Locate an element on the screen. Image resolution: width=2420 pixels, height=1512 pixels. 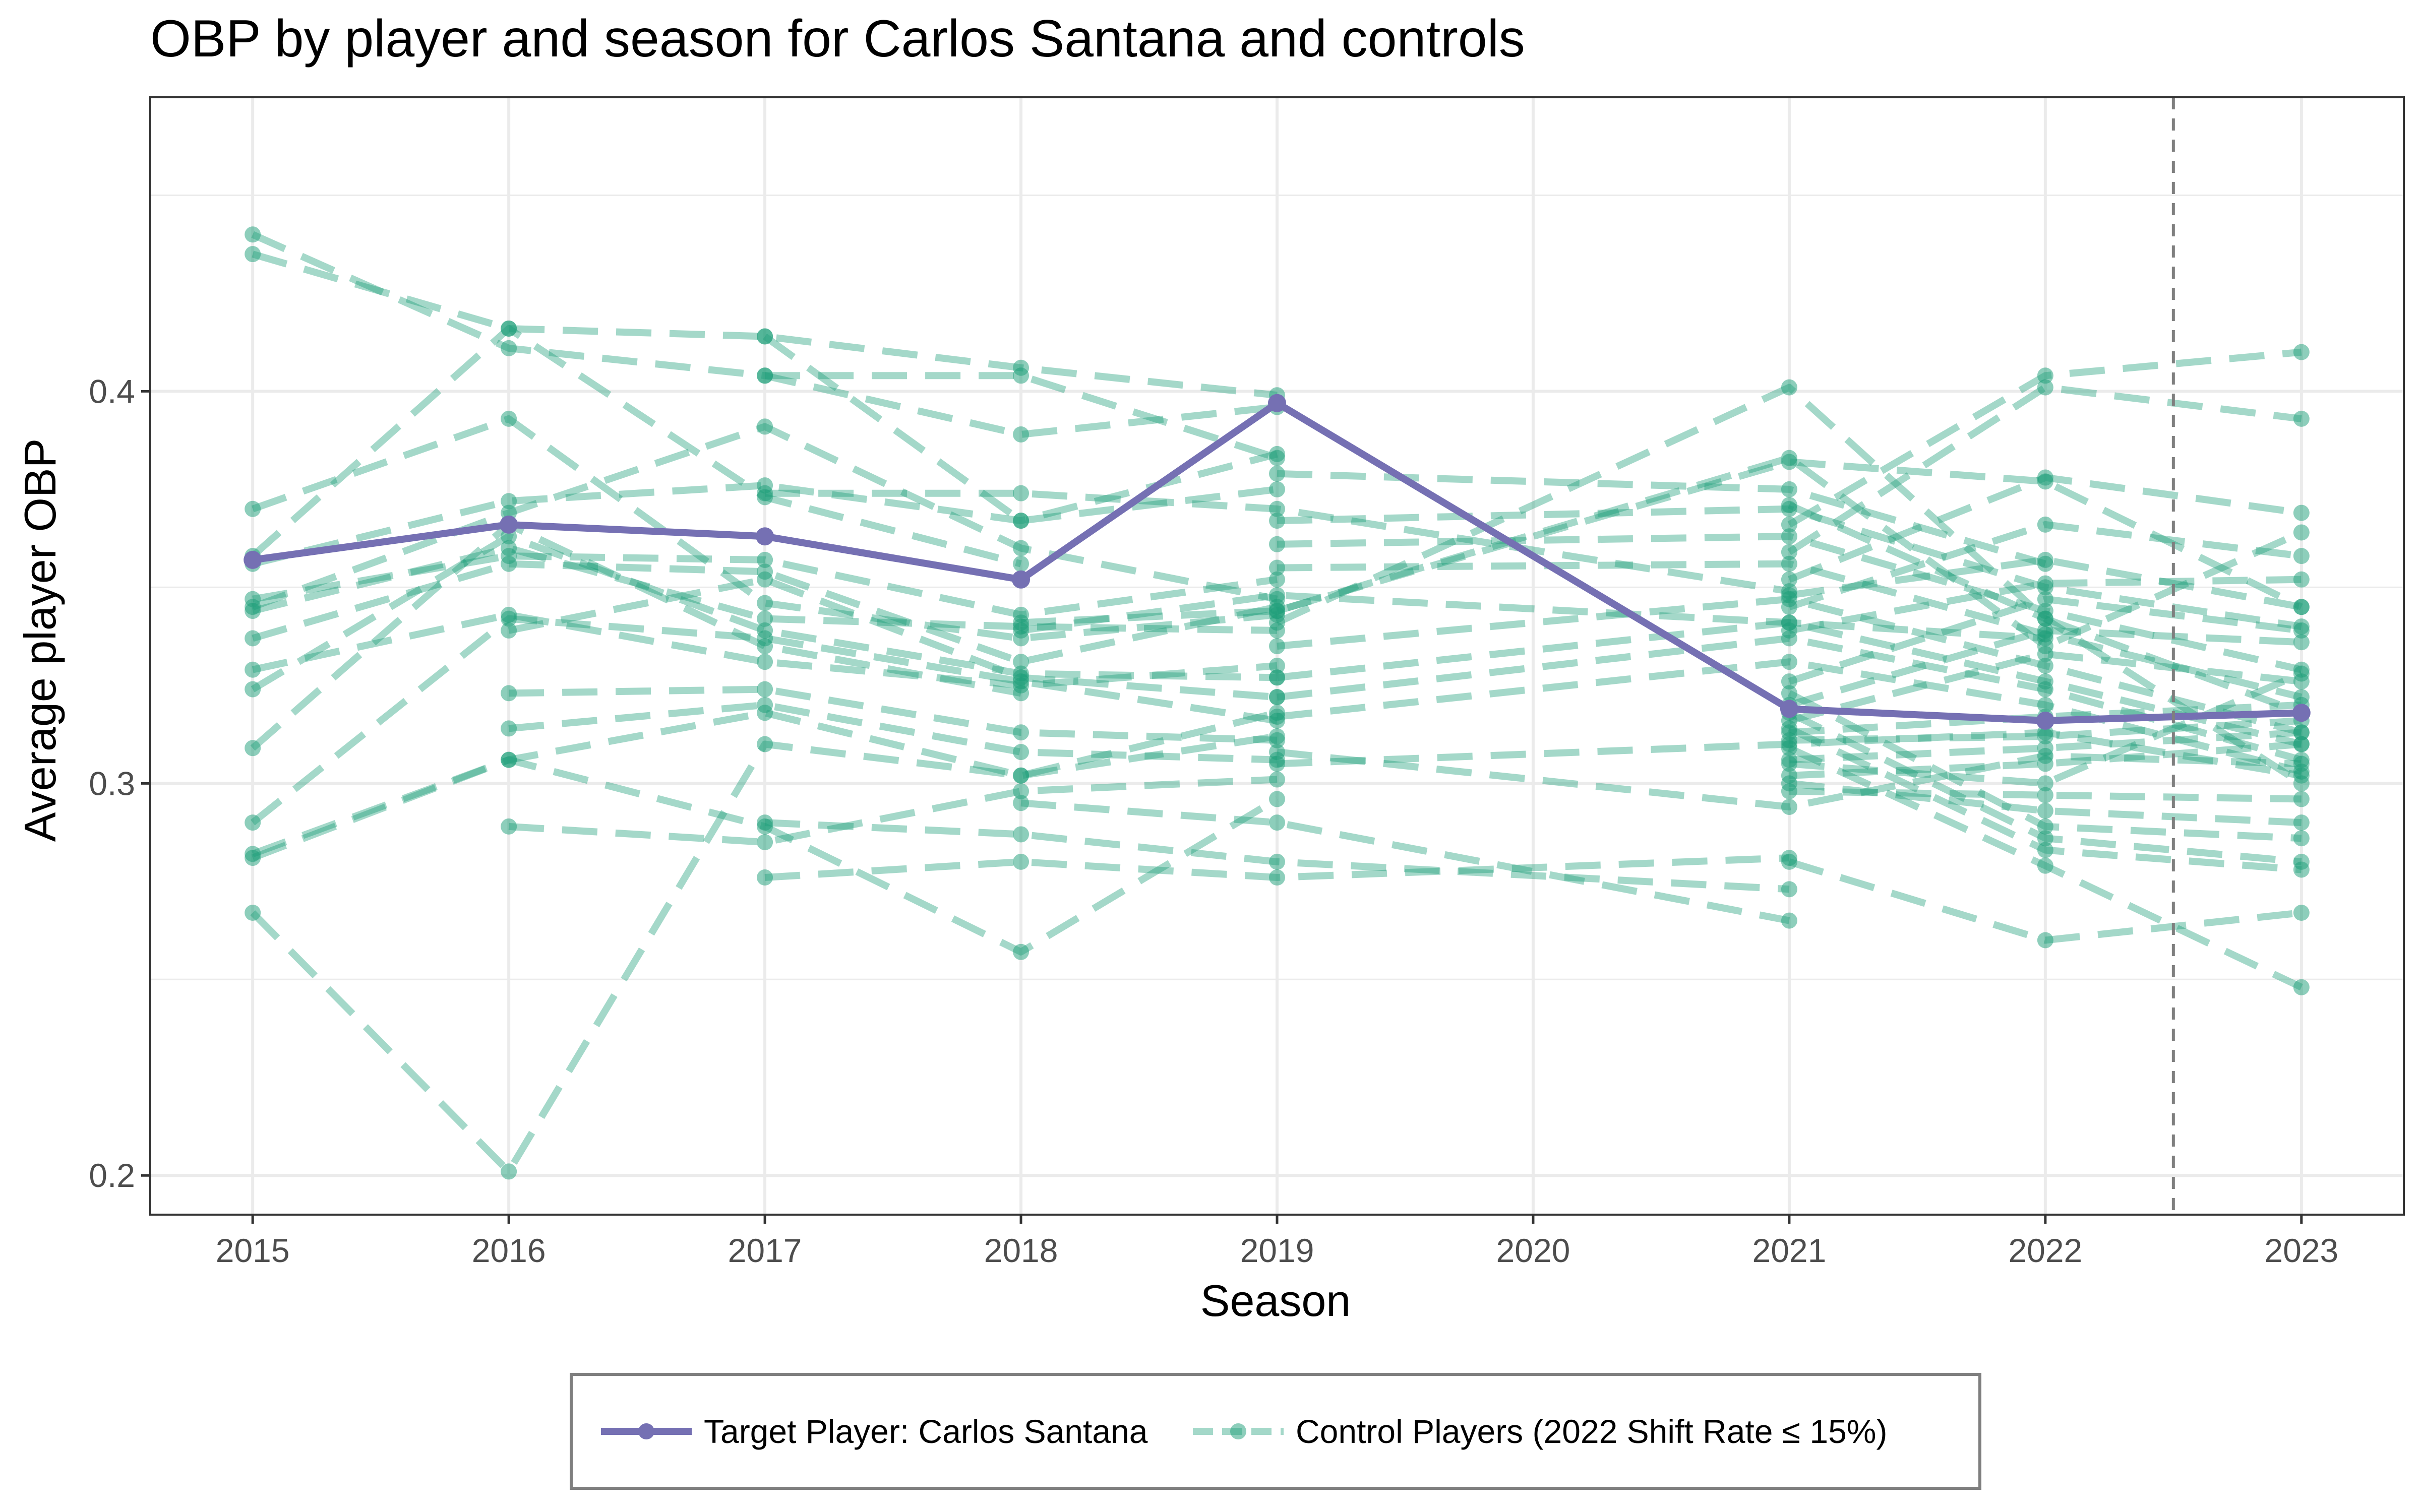
y-tick-label: 0.2 is located at coordinates (112, 1175).